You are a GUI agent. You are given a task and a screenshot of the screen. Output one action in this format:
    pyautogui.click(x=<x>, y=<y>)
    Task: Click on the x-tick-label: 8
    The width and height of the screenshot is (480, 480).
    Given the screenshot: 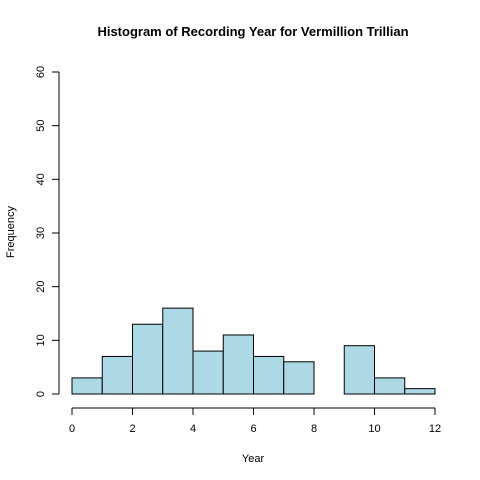 What is the action you would take?
    pyautogui.click(x=314, y=429)
    